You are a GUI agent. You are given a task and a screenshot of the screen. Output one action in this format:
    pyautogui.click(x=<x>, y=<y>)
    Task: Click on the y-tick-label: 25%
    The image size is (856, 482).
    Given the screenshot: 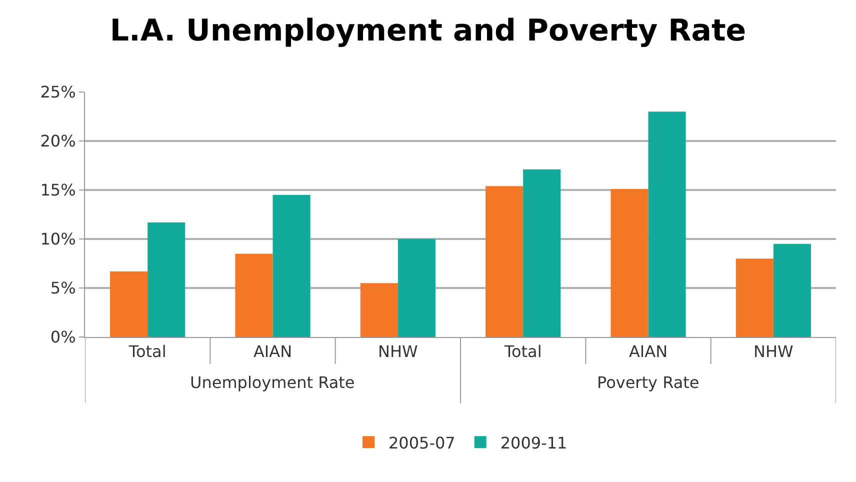 What is the action you would take?
    pyautogui.click(x=58, y=92)
    